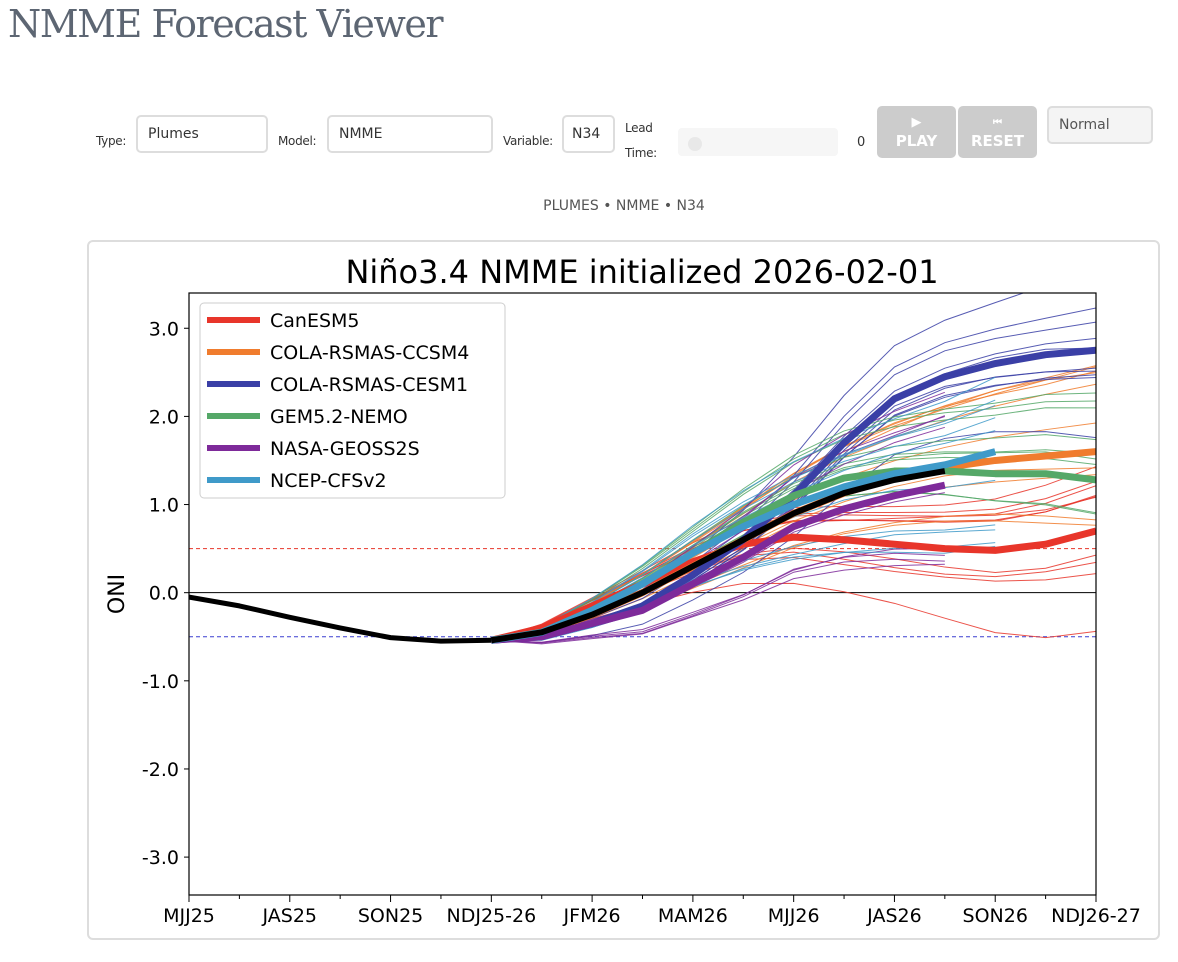 The image size is (1178, 962). What do you see at coordinates (861, 142) in the screenshot?
I see `lead-time-value: 0` at bounding box center [861, 142].